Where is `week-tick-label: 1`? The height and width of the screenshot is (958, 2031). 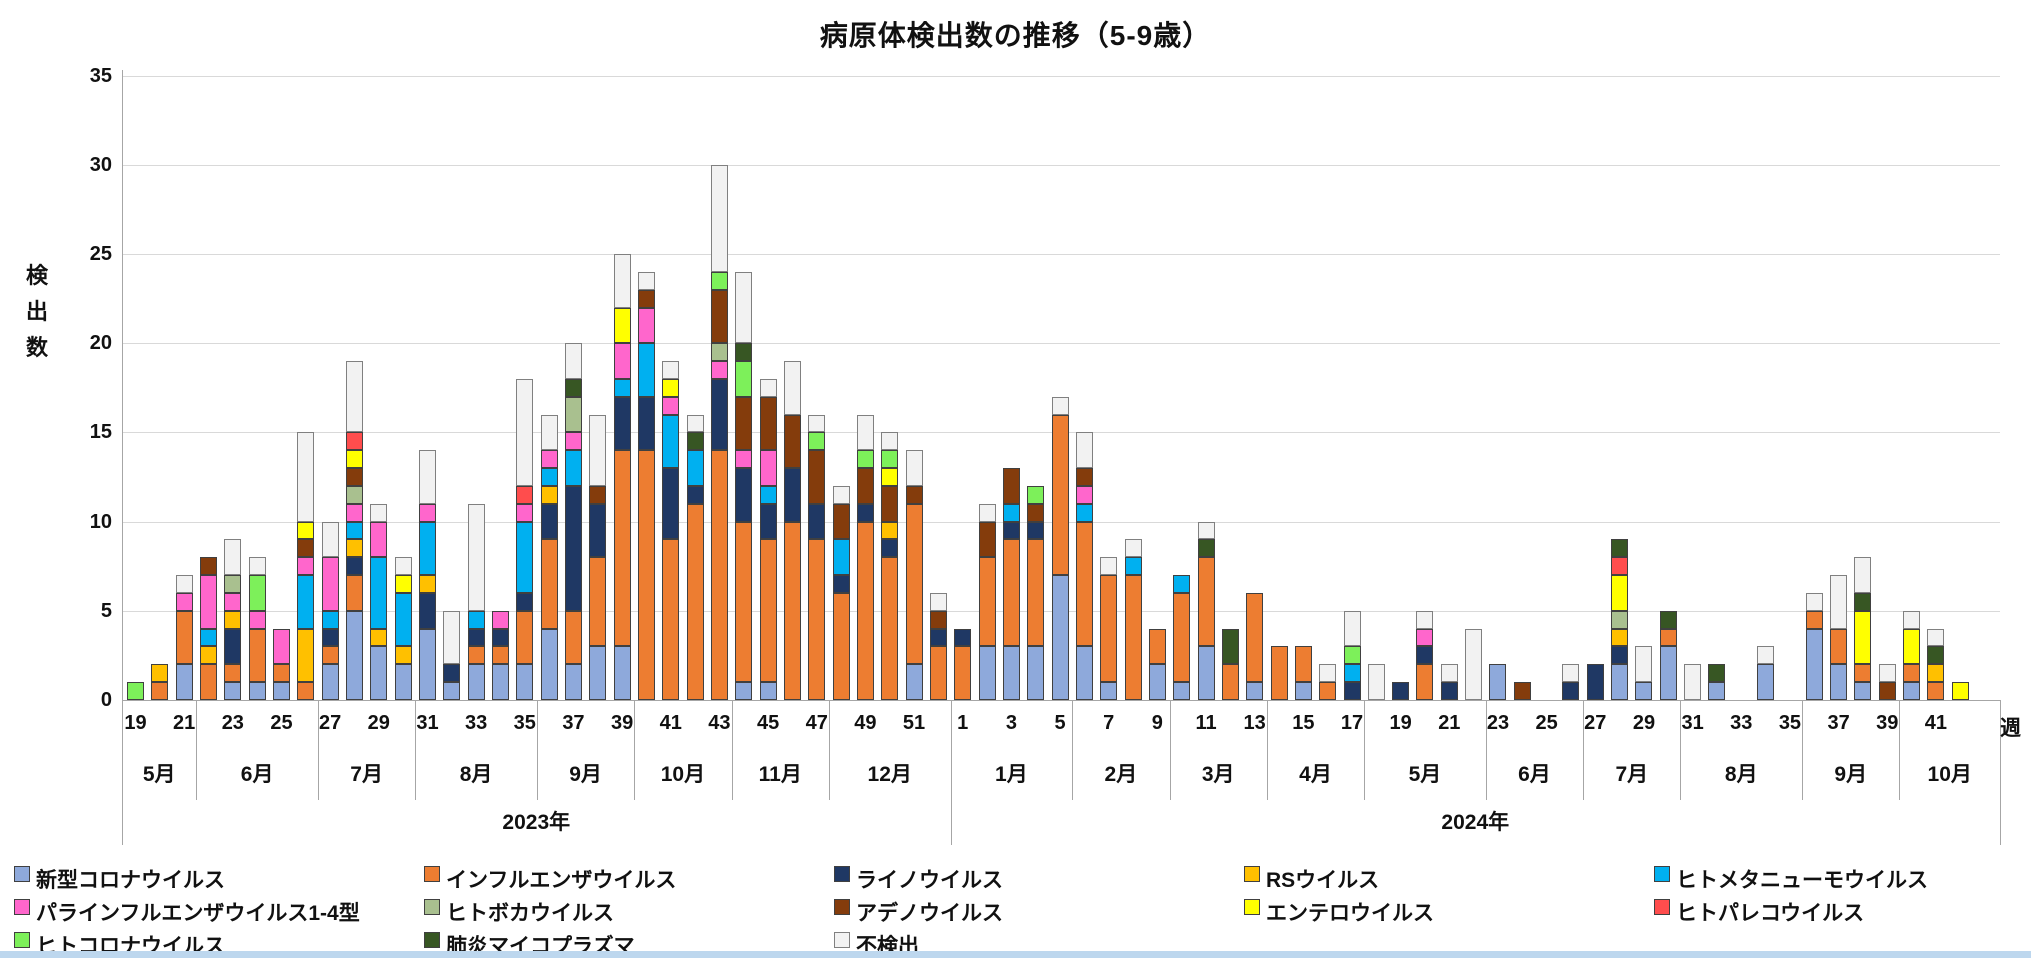
week-tick-label: 1 is located at coordinates (963, 723).